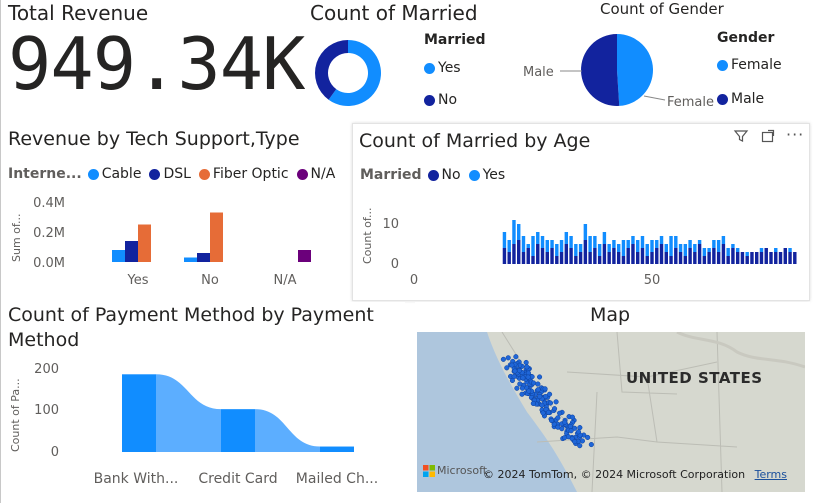  I want to click on age-bar-76-yes, so click(776, 250).